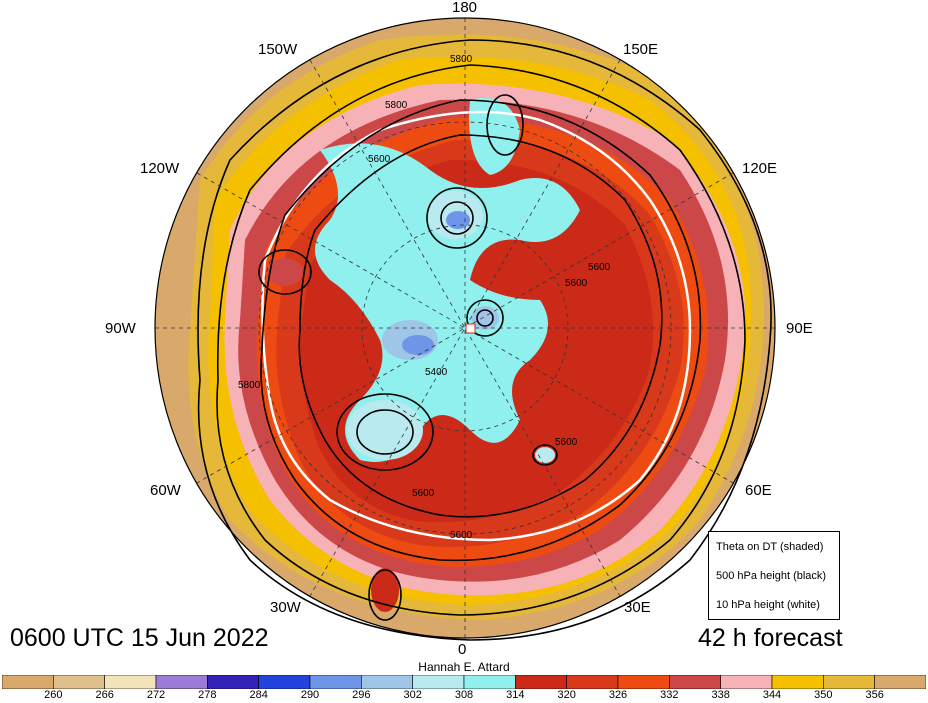 The width and height of the screenshot is (928, 703). I want to click on lon-label-60w: 60W, so click(165, 490).